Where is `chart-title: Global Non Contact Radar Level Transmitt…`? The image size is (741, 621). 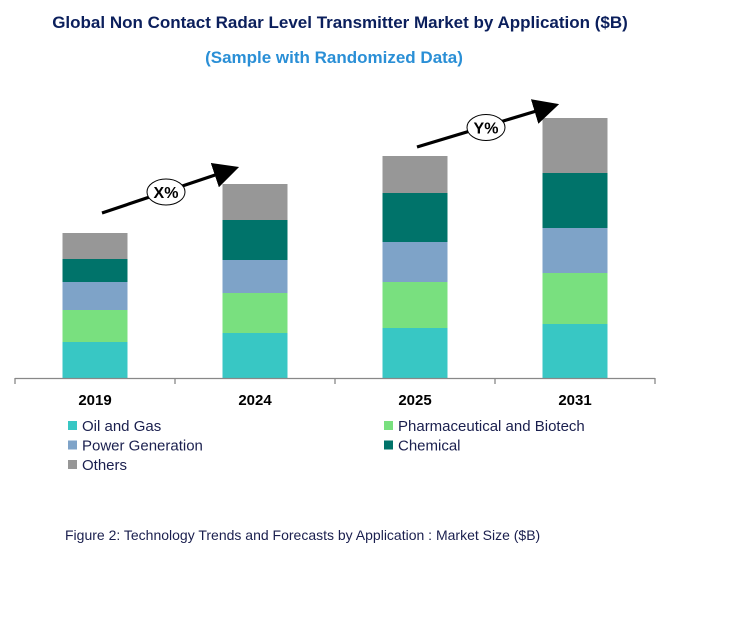
chart-title: Global Non Contact Radar Level Transmitt… is located at coordinates (340, 22).